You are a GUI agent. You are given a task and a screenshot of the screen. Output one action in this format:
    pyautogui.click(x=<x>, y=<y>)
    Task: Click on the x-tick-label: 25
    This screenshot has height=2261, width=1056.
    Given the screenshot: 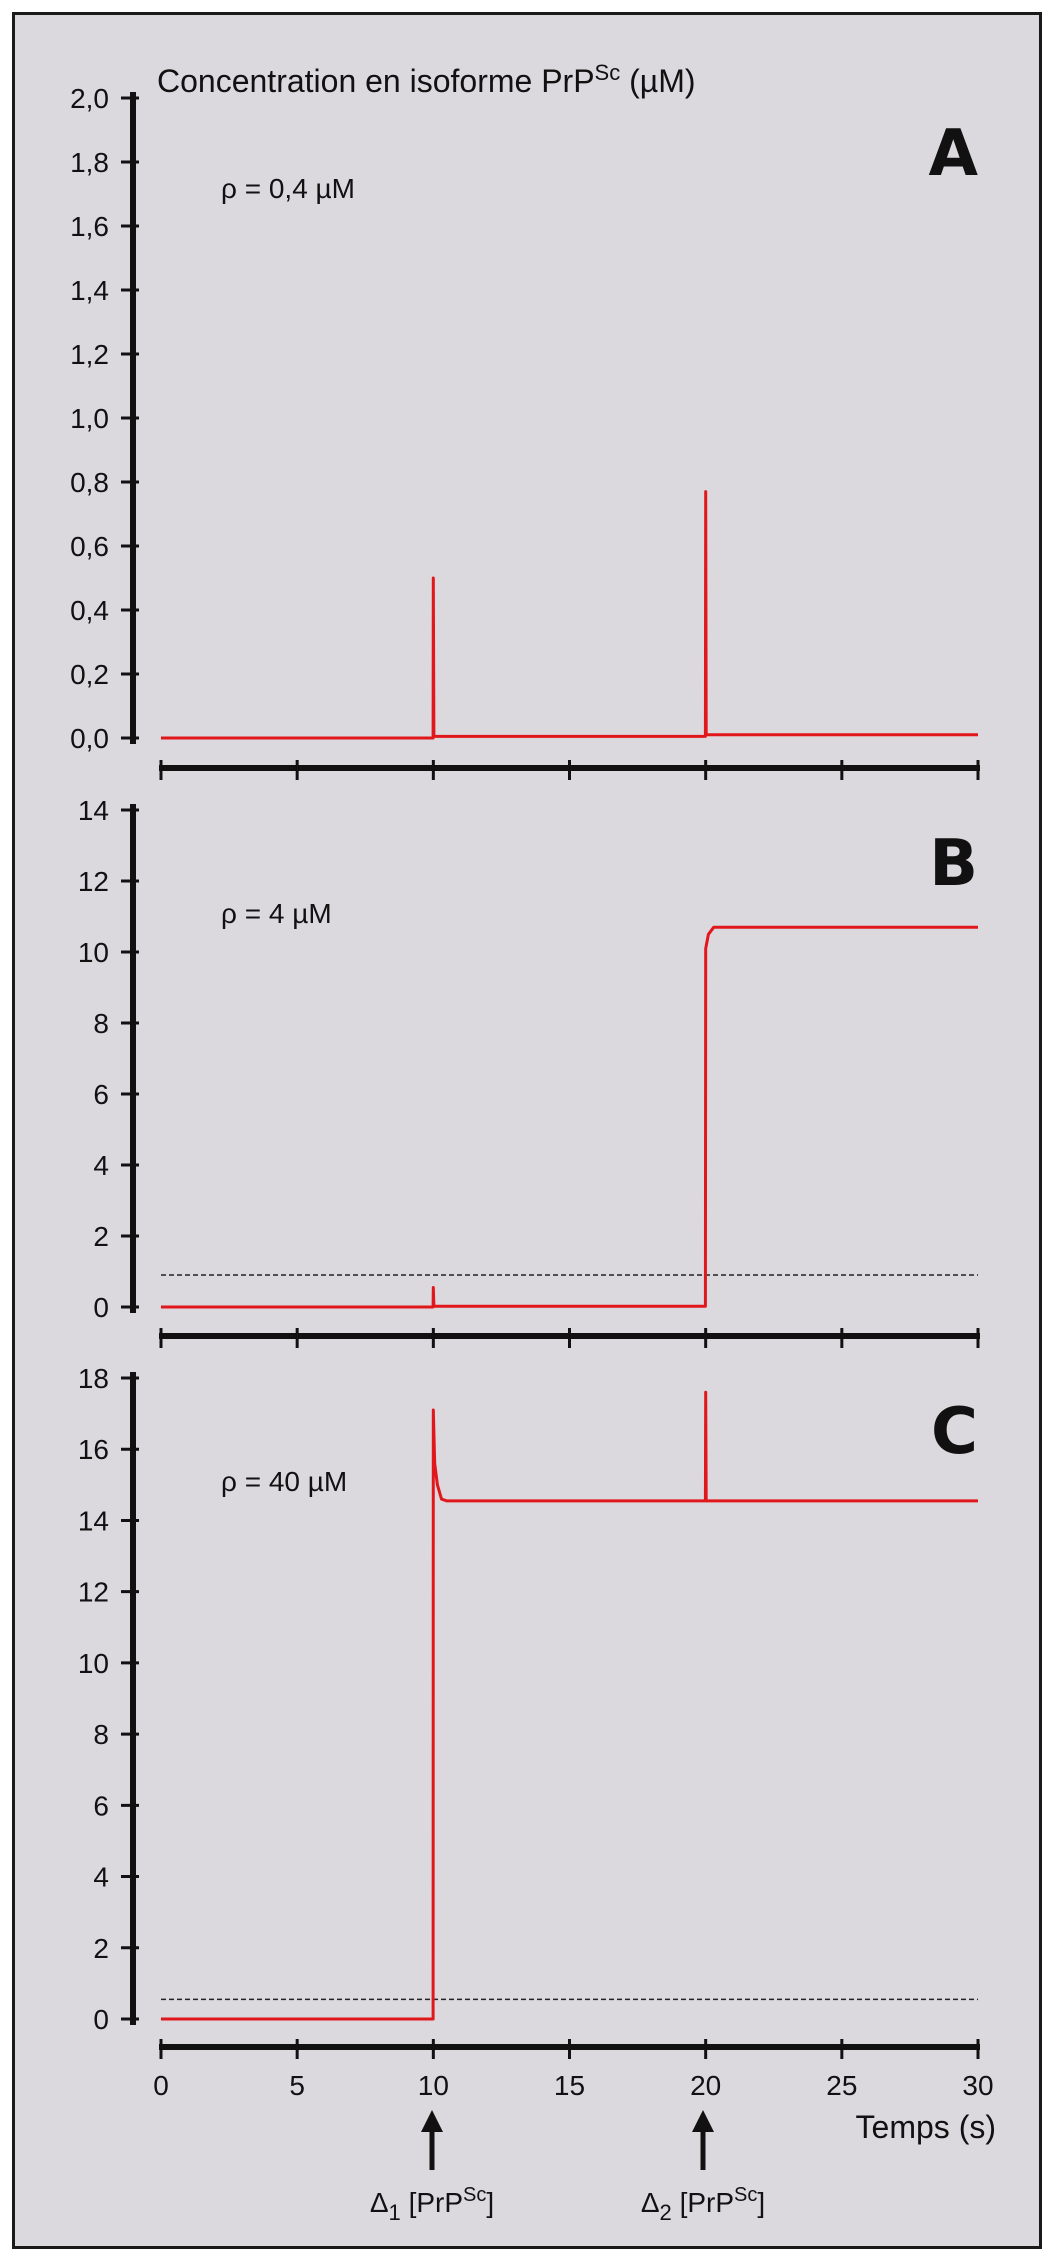 What is the action you would take?
    pyautogui.click(x=841, y=2085)
    